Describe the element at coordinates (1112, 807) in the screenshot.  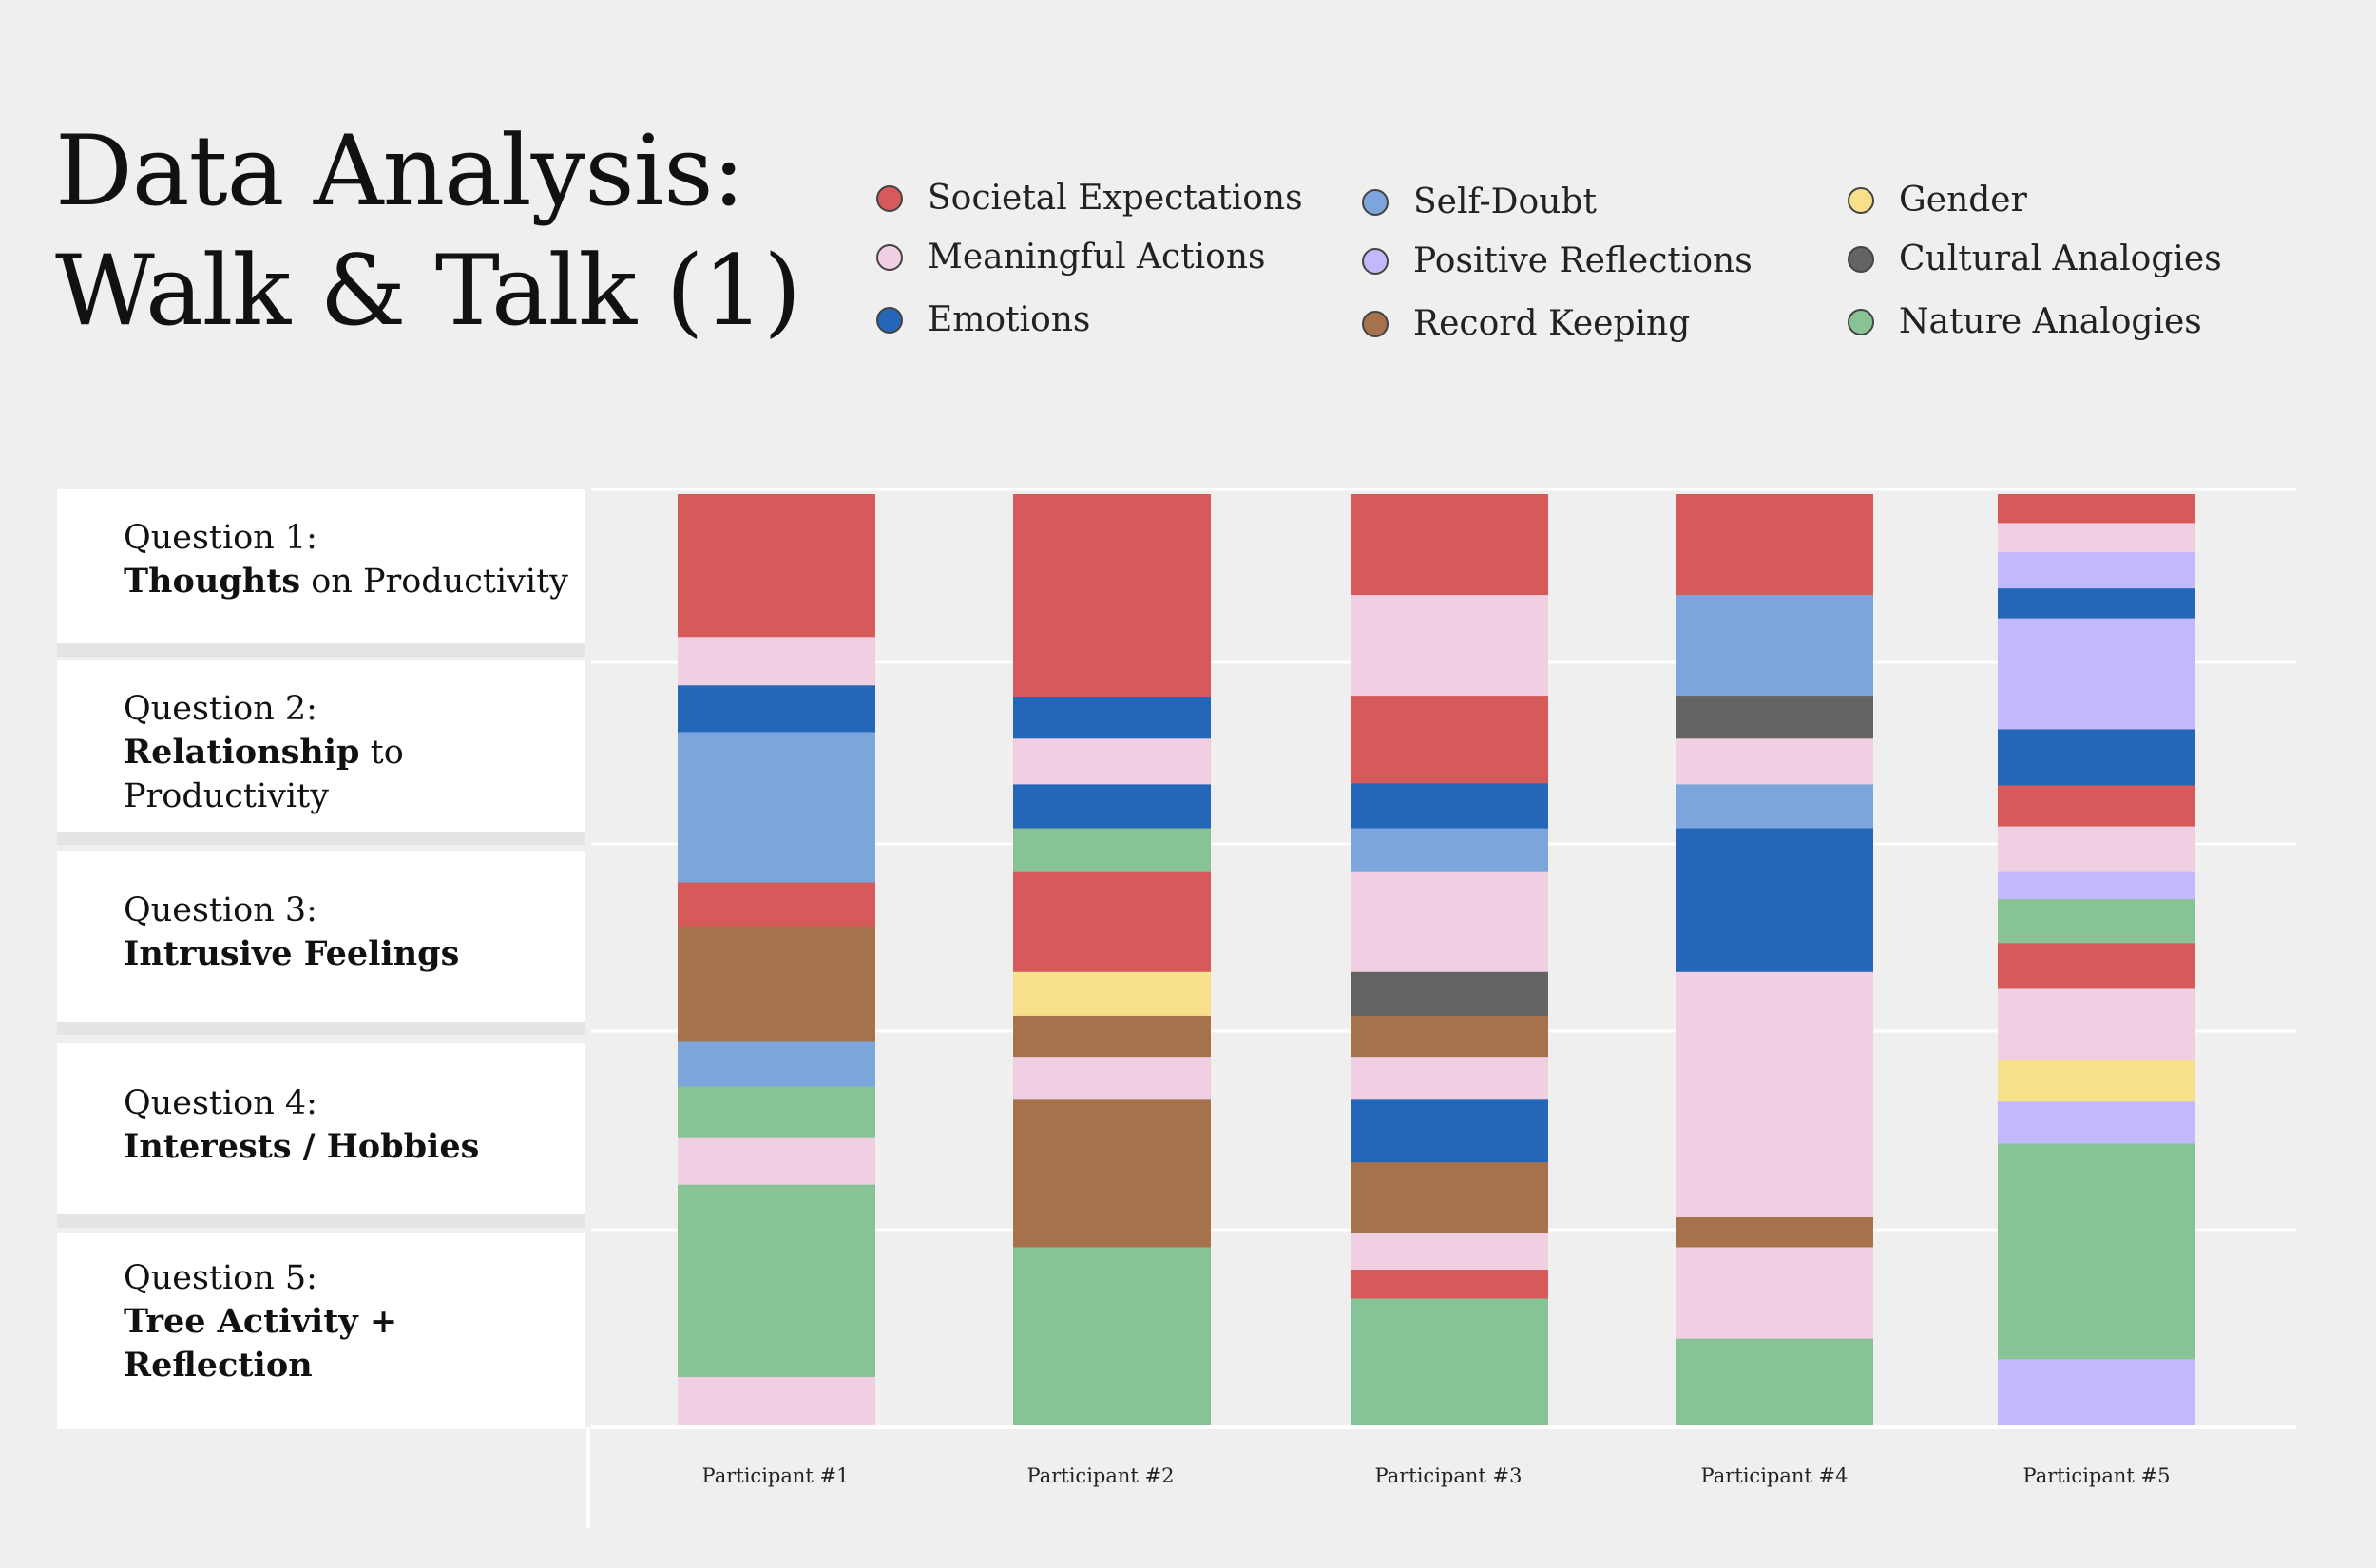
I see `bar-segment-p2-4-emotions` at that location.